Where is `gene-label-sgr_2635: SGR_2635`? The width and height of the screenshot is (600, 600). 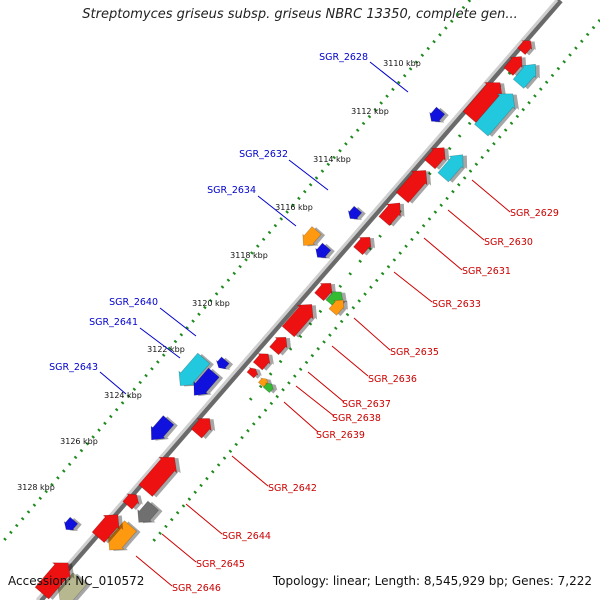 gene-label-sgr_2635: SGR_2635 is located at coordinates (414, 352).